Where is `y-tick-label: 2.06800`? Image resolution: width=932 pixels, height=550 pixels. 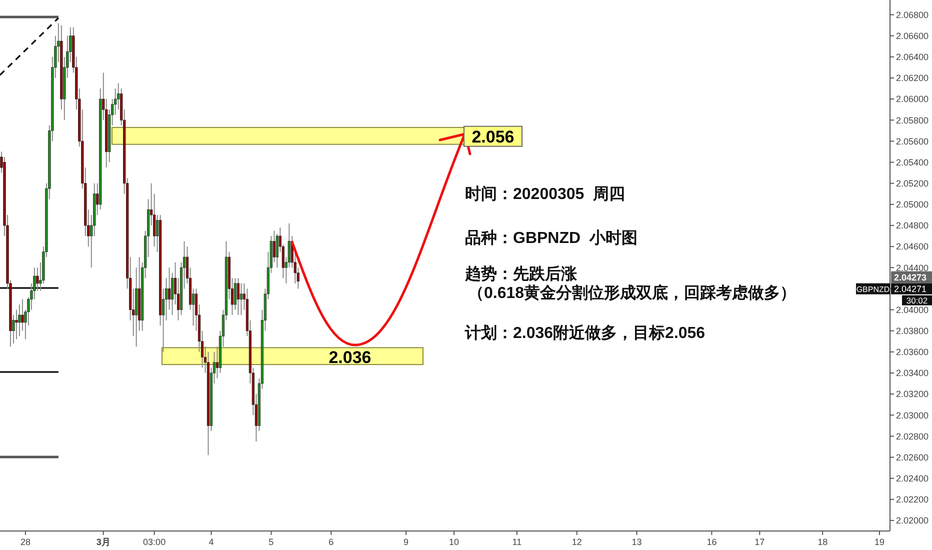
y-tick-label: 2.06800 is located at coordinates (912, 15).